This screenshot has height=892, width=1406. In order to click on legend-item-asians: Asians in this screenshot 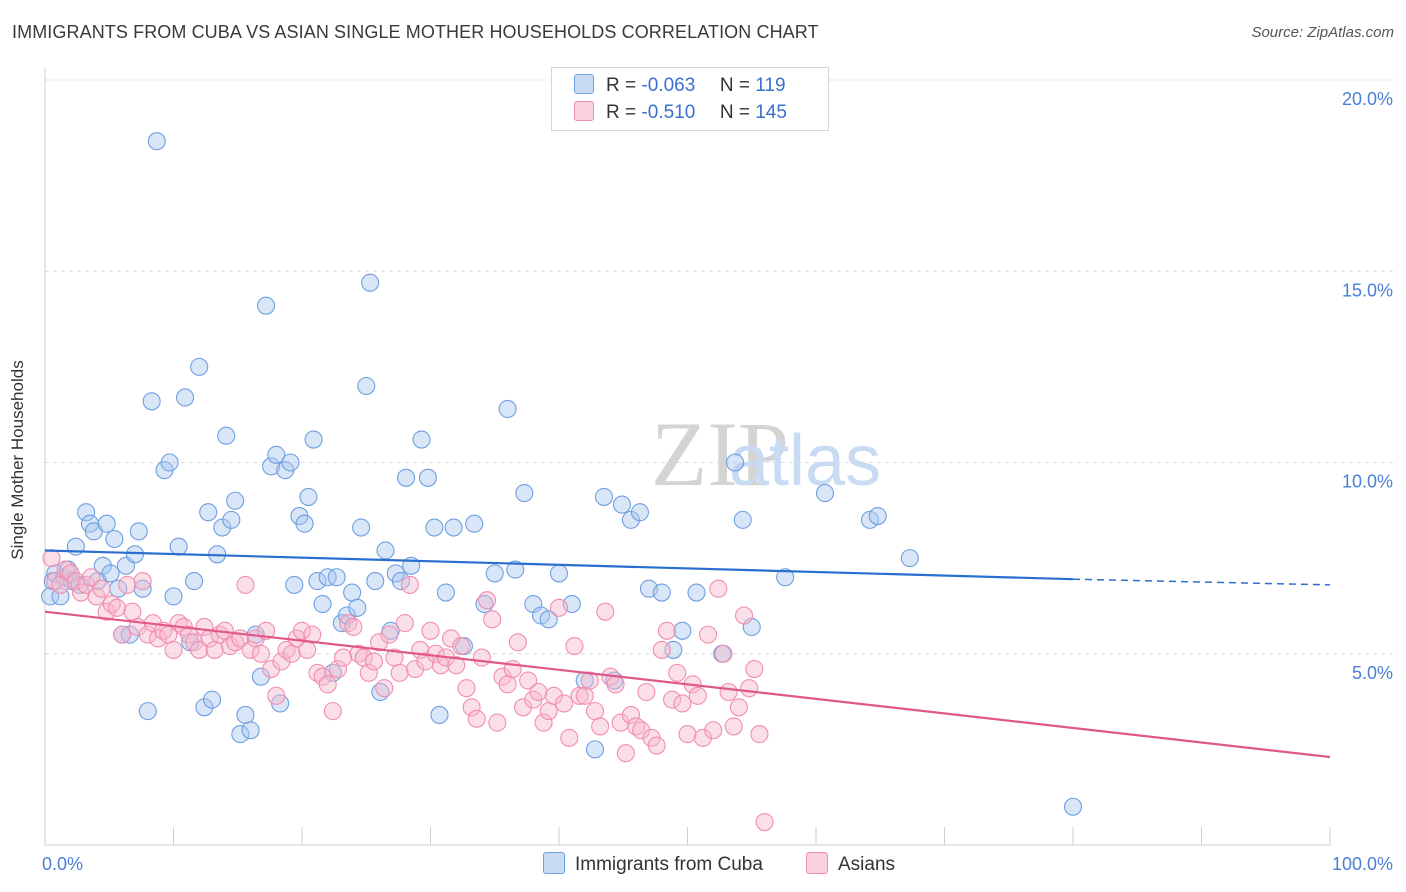, I will do `click(850, 864)`.